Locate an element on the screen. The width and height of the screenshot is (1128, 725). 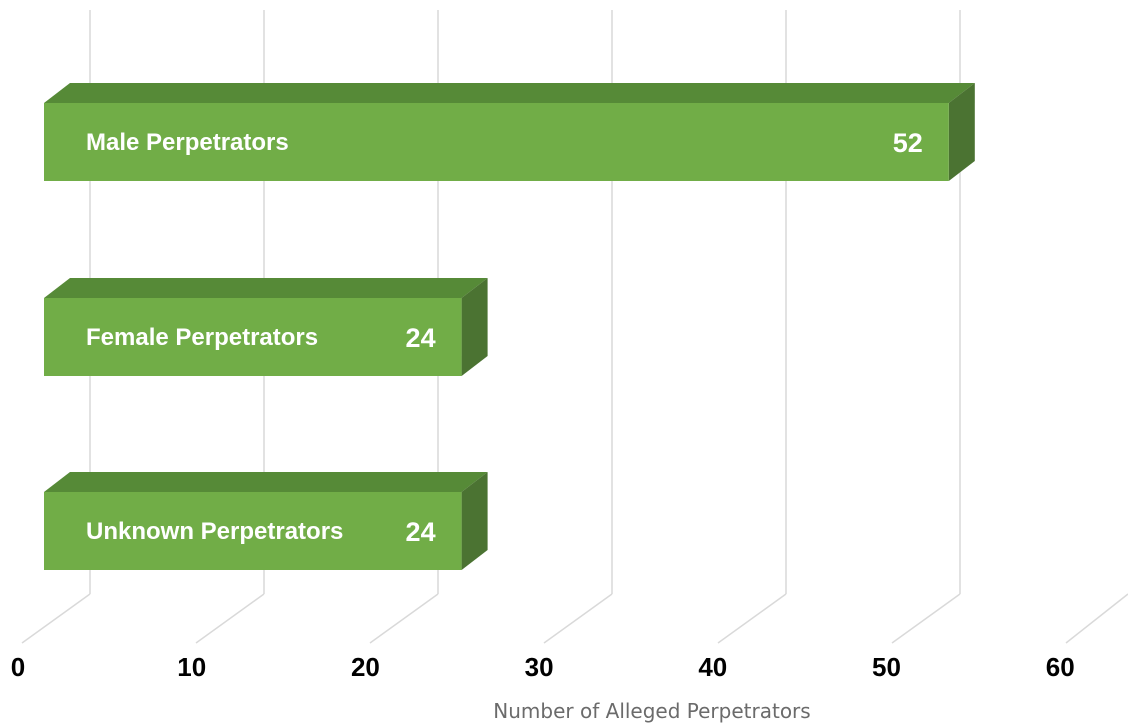
bar: Unknown Perpetrators 24 is located at coordinates (266, 521).